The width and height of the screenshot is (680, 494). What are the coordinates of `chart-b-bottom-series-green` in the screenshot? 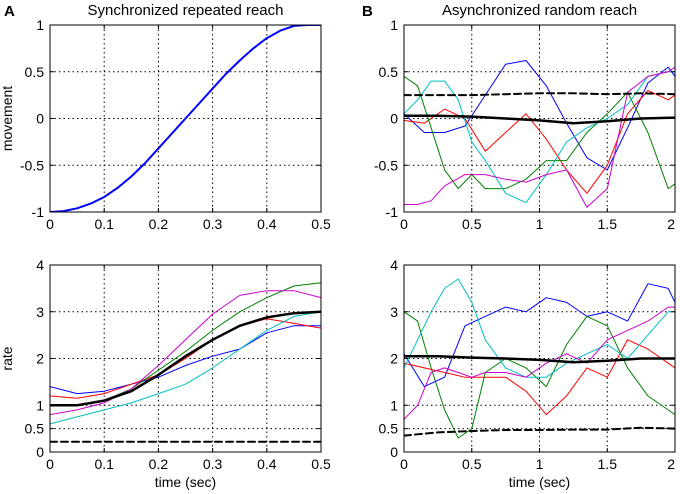 It's located at (539, 375).